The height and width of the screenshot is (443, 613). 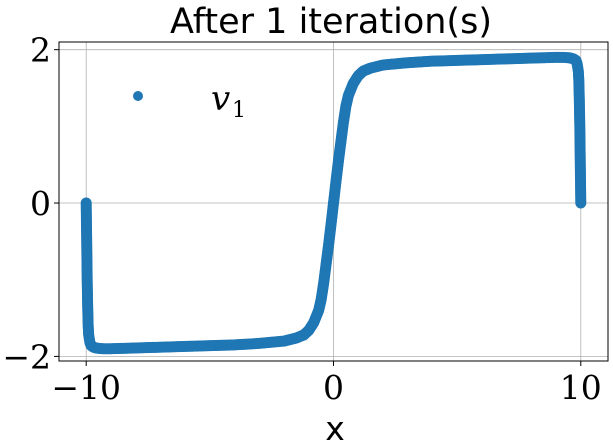 I want to click on chart-title: After 1 iteration(s), so click(x=331, y=22).